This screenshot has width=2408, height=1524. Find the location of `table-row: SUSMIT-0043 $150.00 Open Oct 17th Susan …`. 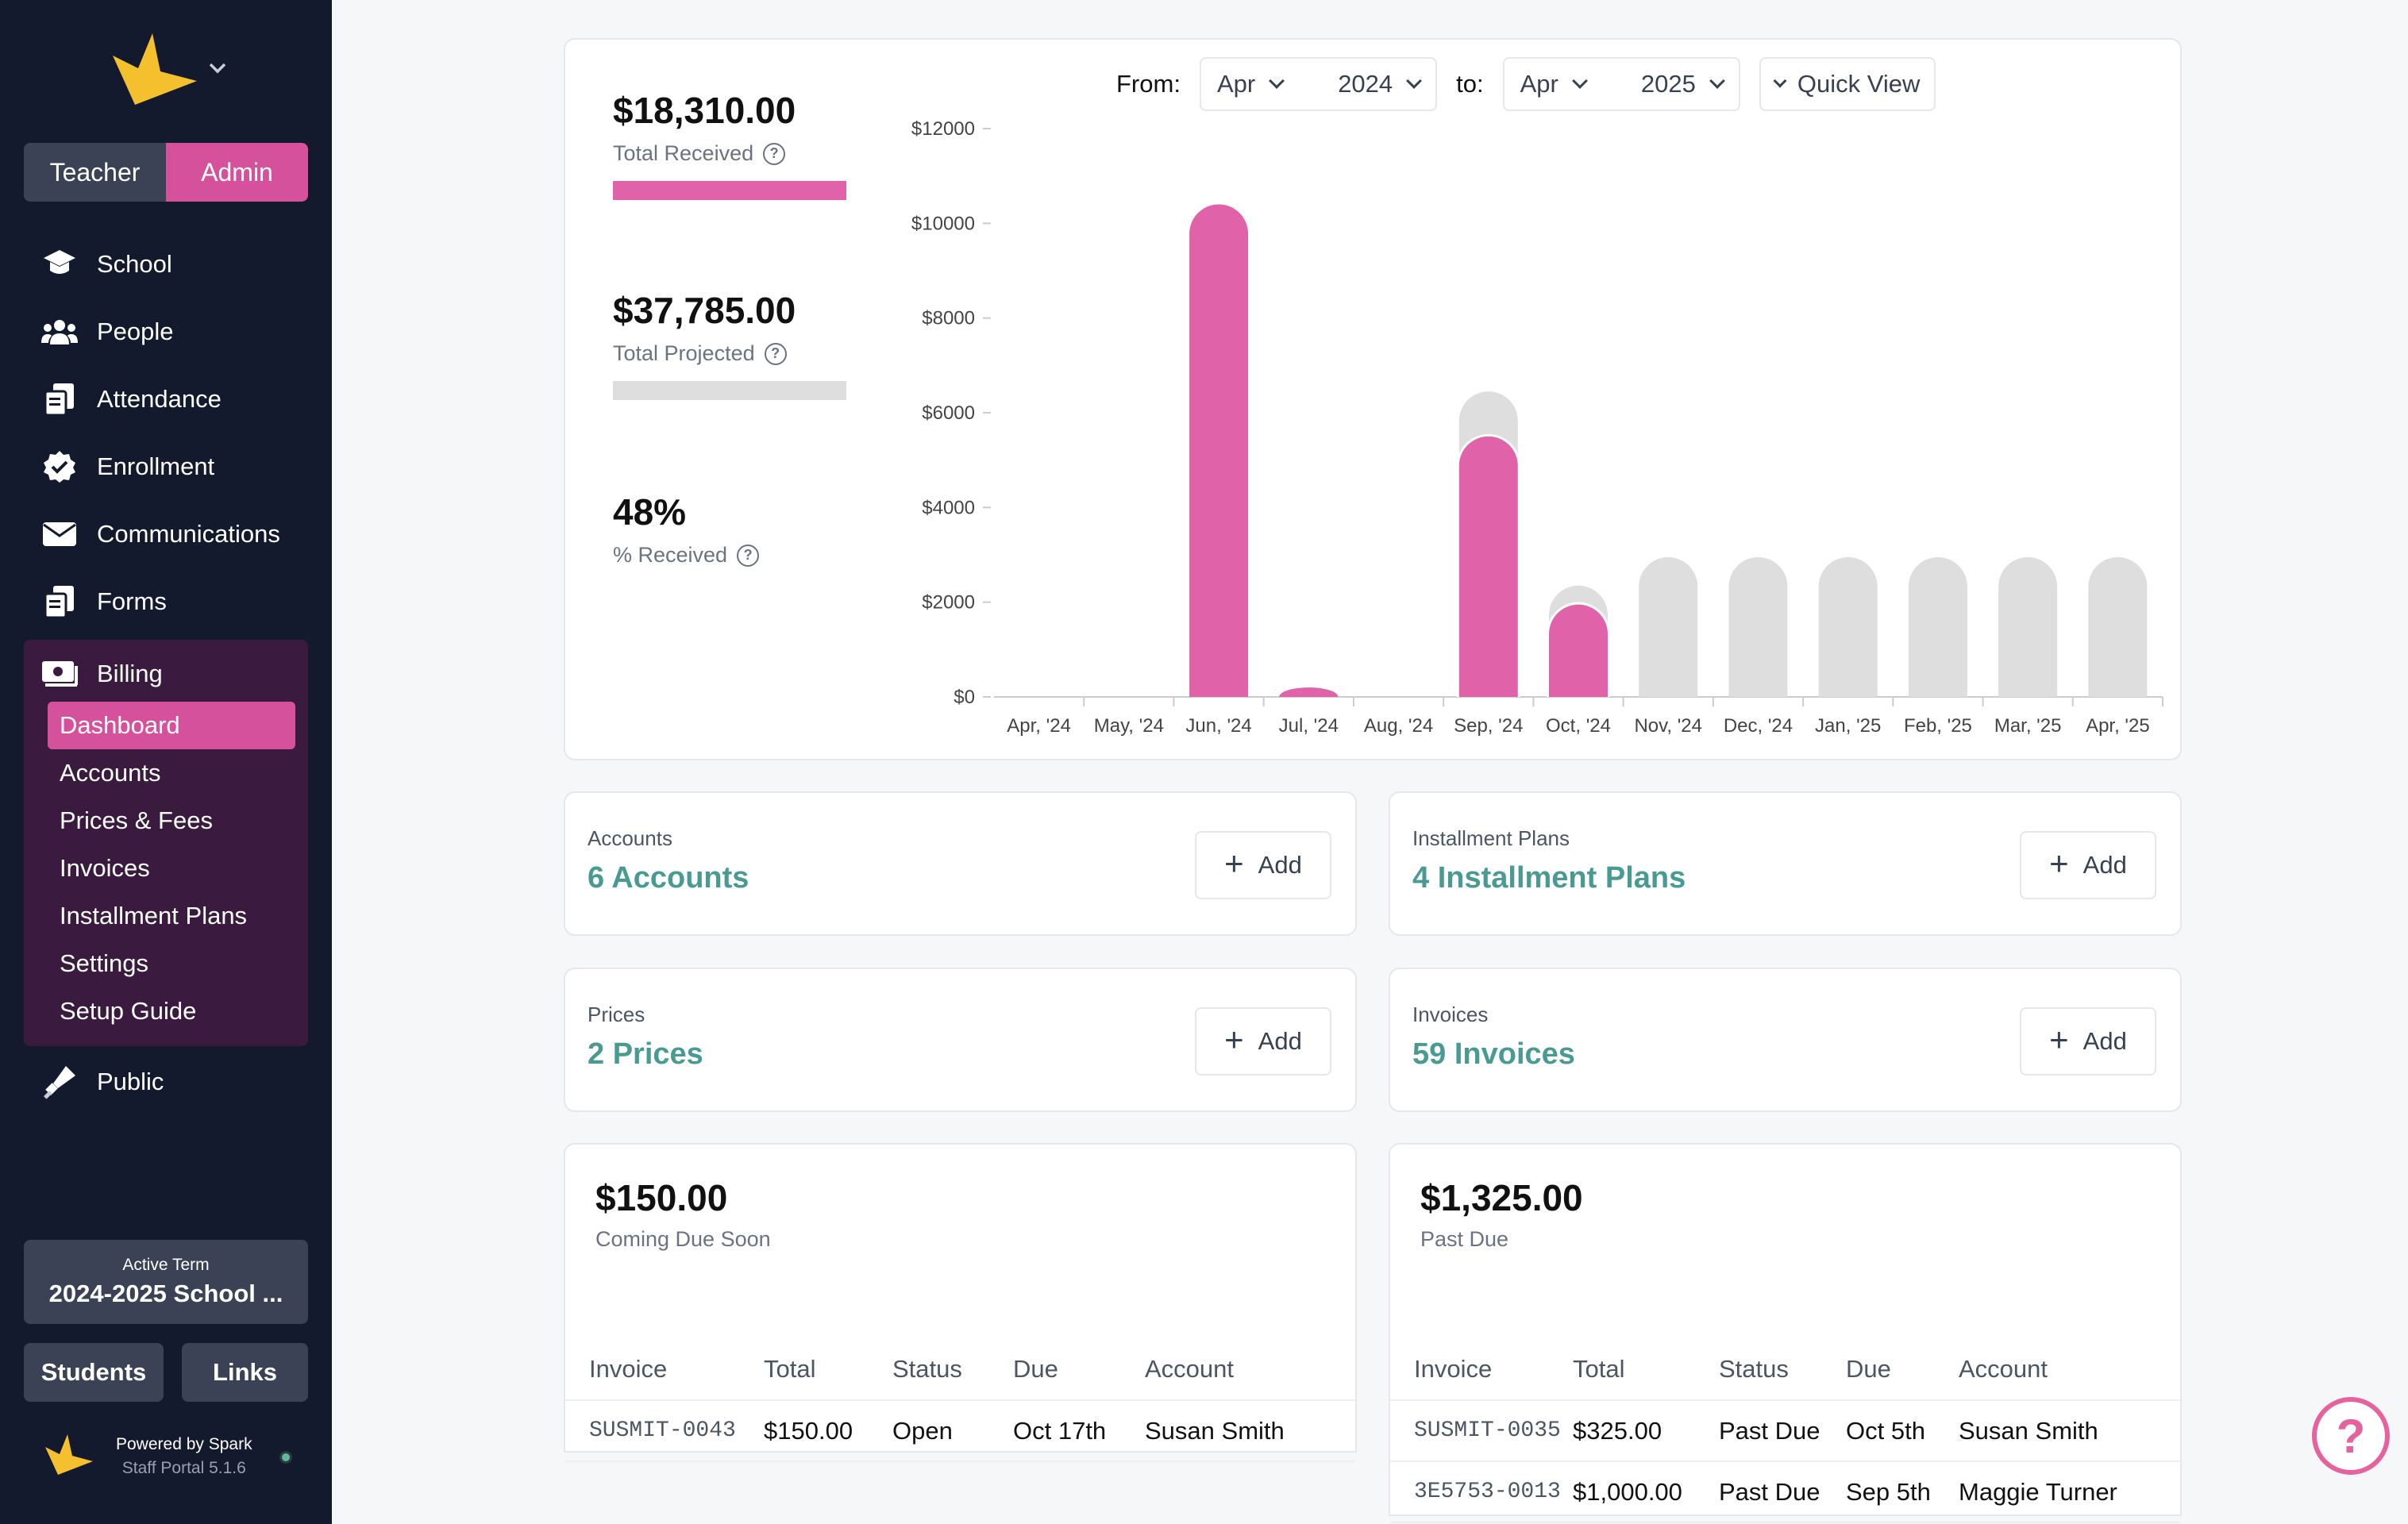

table-row: SUSMIT-0043 $150.00 Open Oct 17th Susan … is located at coordinates (960, 1431).